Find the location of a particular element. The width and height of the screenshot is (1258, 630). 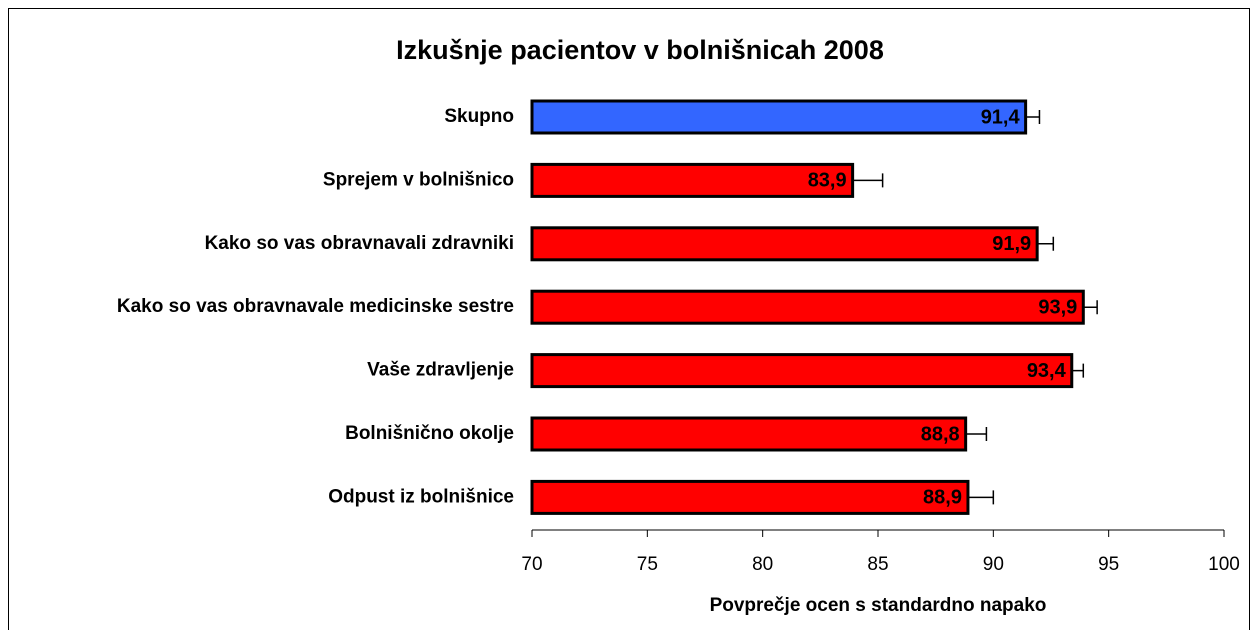

value-label: 88,9 is located at coordinates (942, 498).